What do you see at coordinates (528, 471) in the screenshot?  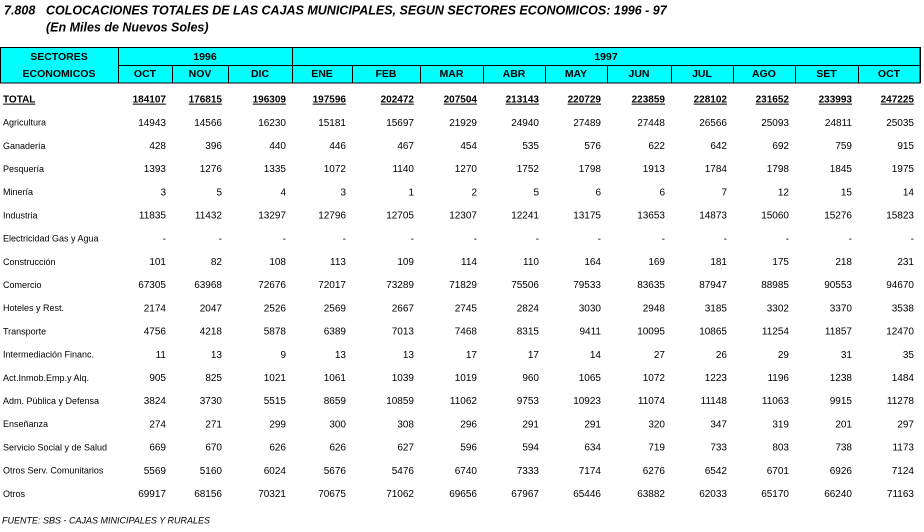 I see `cell-value: 7333` at bounding box center [528, 471].